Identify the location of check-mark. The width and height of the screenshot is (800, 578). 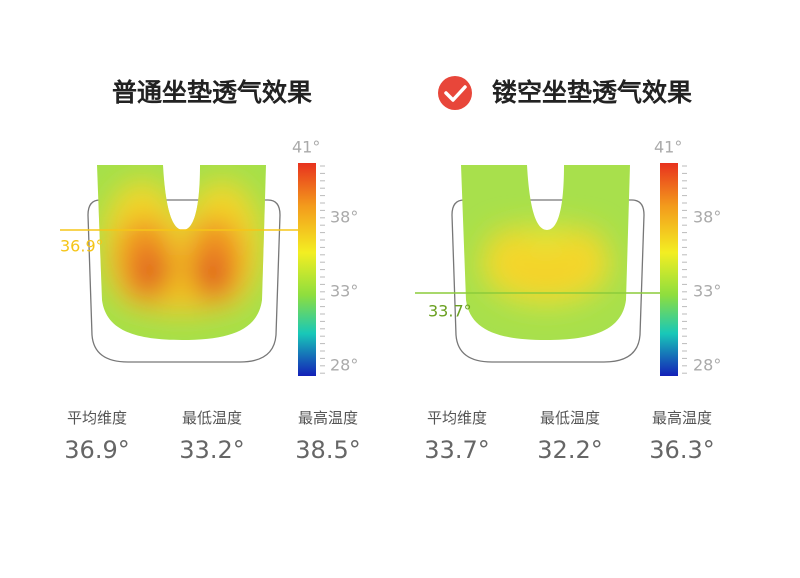
(455, 93).